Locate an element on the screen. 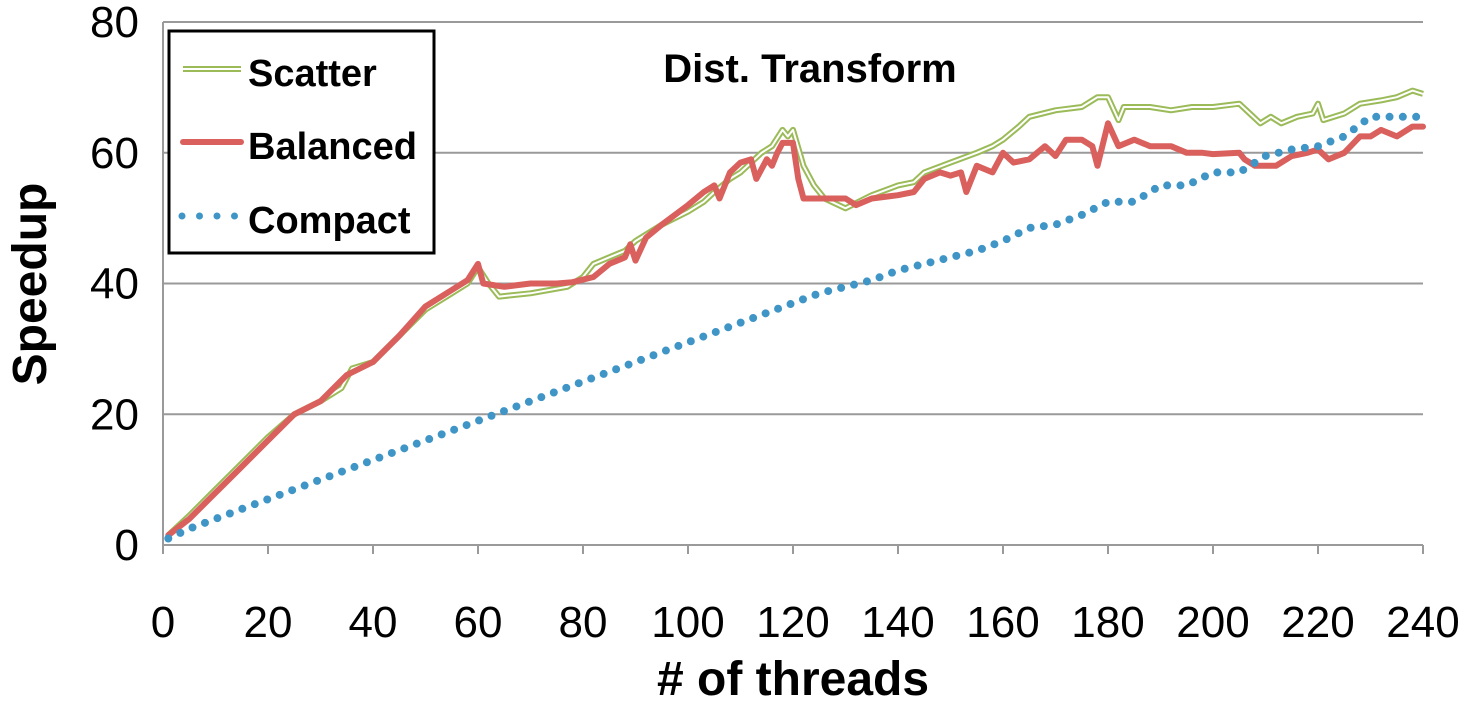 Image resolution: width=1468 pixels, height=702 pixels. y-tick-label: 0 is located at coordinates (127, 545).